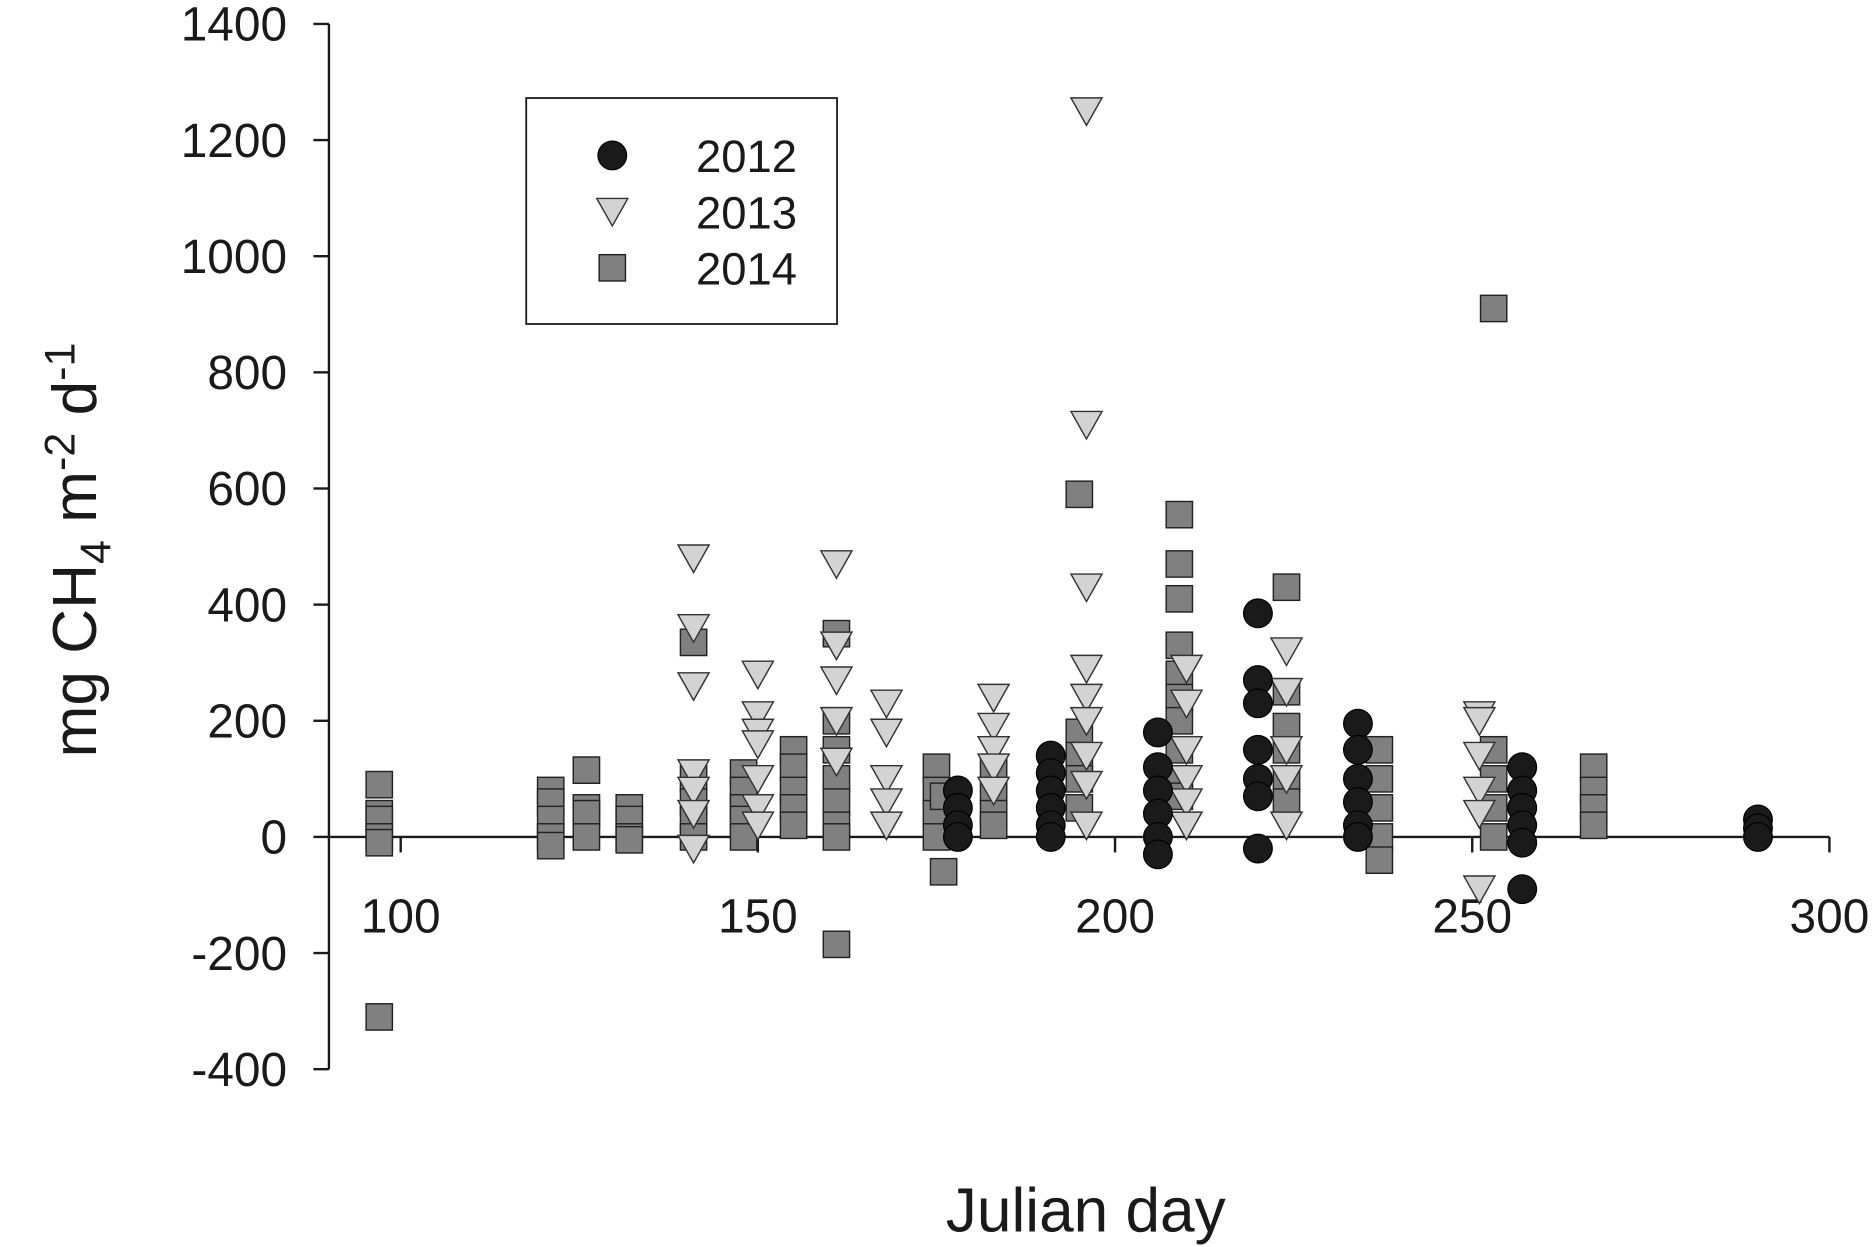  Describe the element at coordinates (234, 257) in the screenshot. I see `y-tick-label: 1000` at that location.